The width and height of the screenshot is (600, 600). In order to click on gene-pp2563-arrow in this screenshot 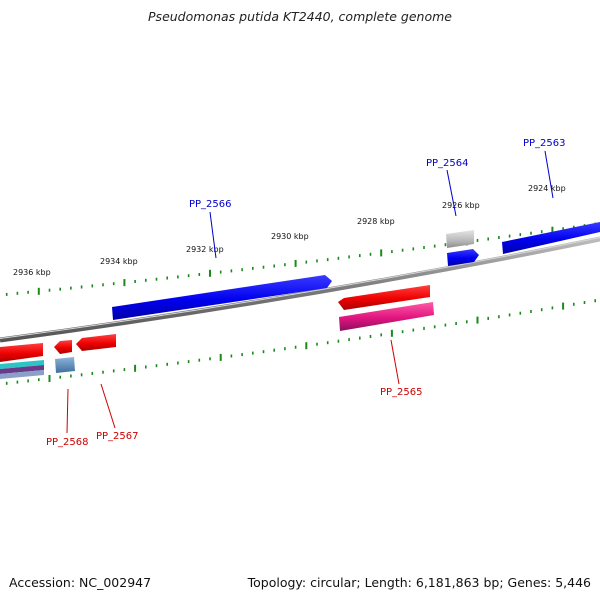, I will do `click(551, 238)`.